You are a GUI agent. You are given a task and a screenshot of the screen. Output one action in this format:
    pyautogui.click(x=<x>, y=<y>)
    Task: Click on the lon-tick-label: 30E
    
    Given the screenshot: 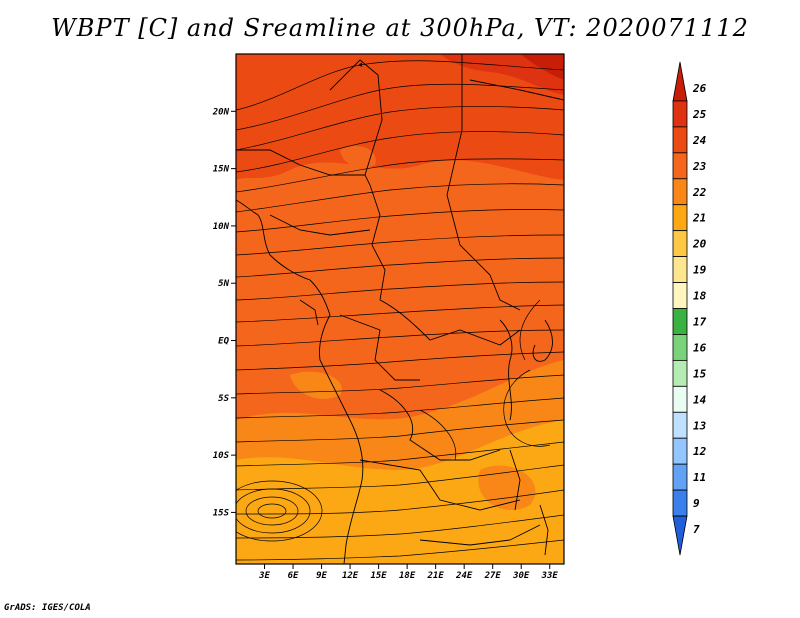 What is the action you would take?
    pyautogui.click(x=521, y=576)
    